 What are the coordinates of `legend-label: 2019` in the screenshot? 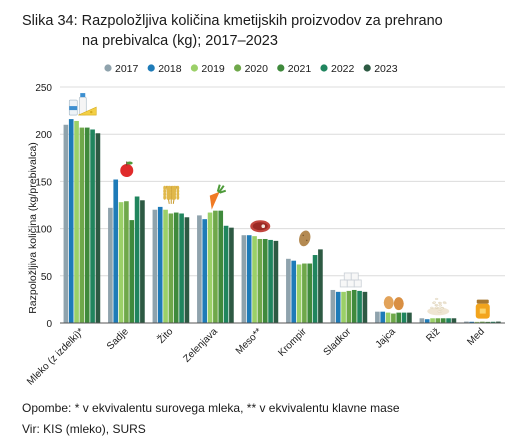 It's located at (213, 69).